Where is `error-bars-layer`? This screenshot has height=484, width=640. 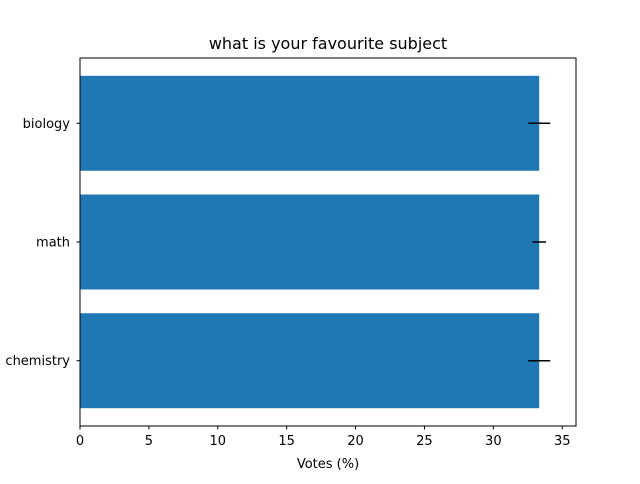 error-bars-layer is located at coordinates (539, 242).